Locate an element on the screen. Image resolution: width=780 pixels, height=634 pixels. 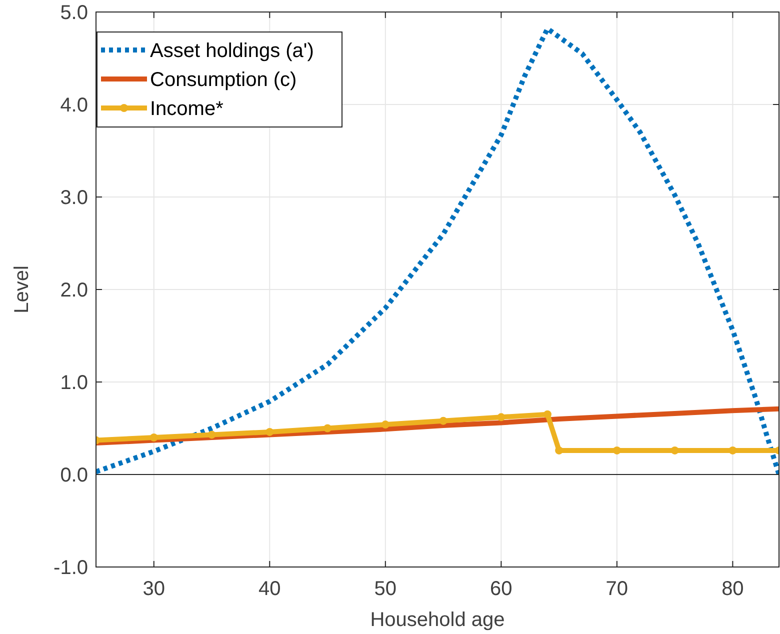
y-tick-label: 0.0 is located at coordinates (74, 475).